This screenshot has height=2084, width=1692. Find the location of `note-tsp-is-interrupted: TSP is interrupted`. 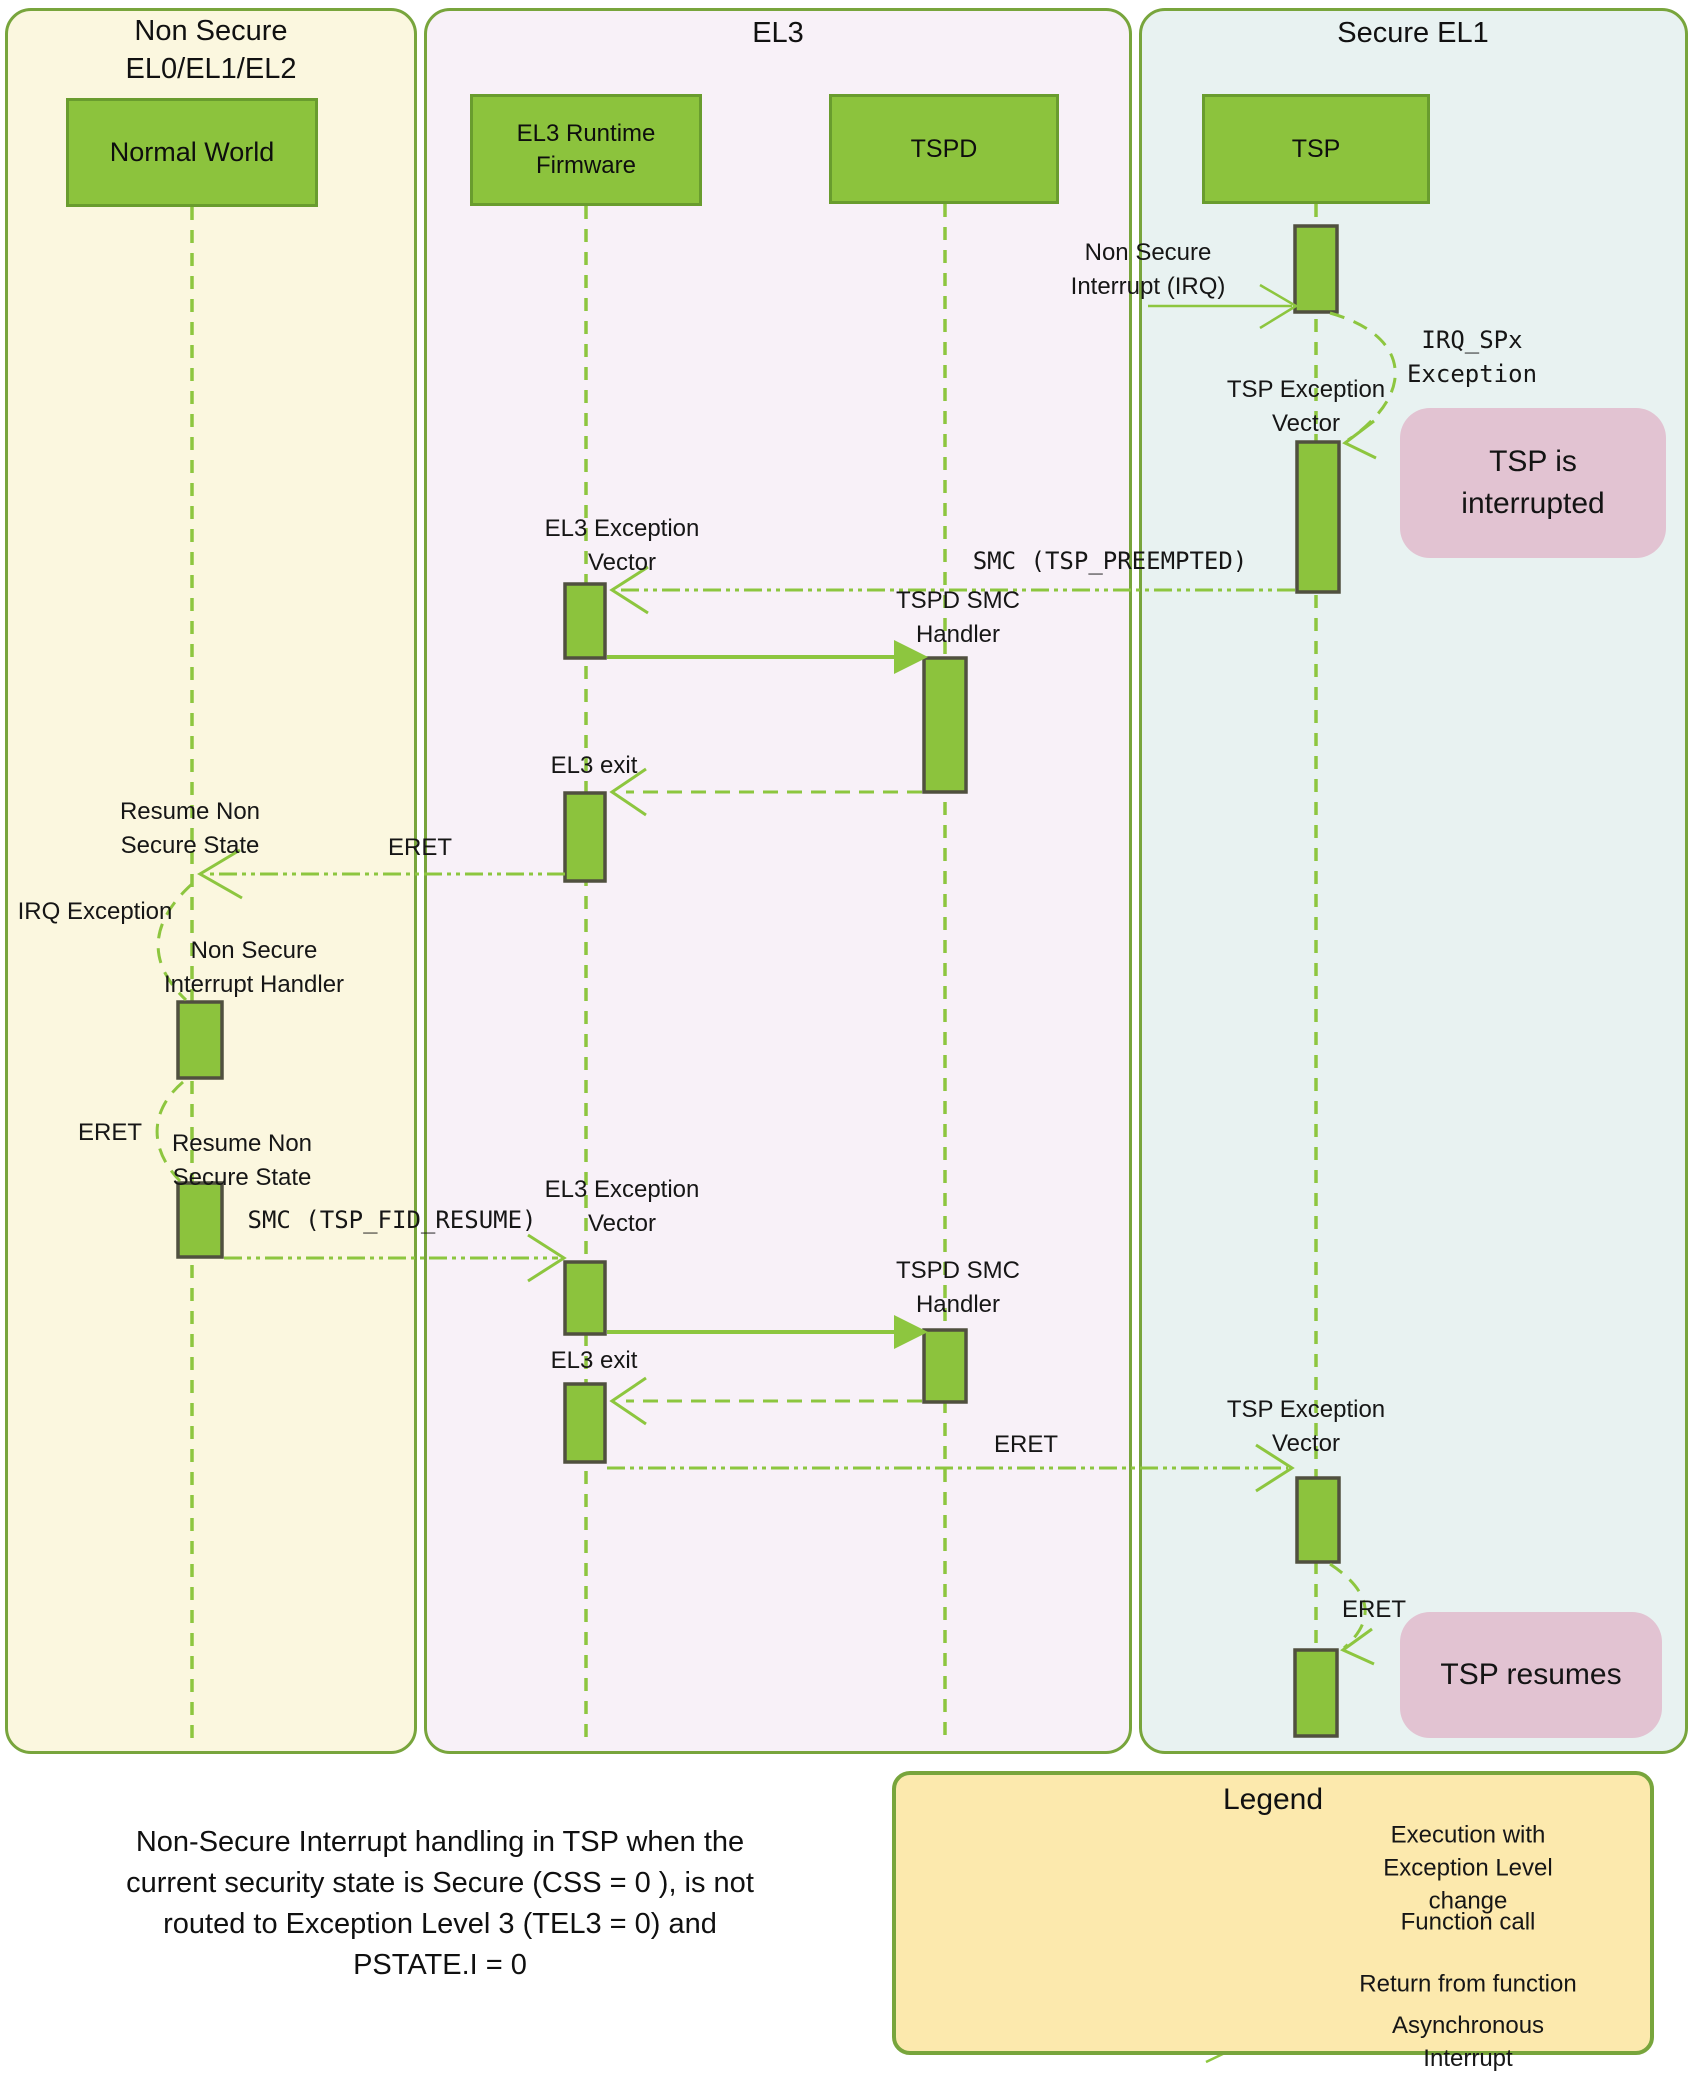

note-tsp-is-interrupted: TSP is interrupted is located at coordinates (1533, 483).